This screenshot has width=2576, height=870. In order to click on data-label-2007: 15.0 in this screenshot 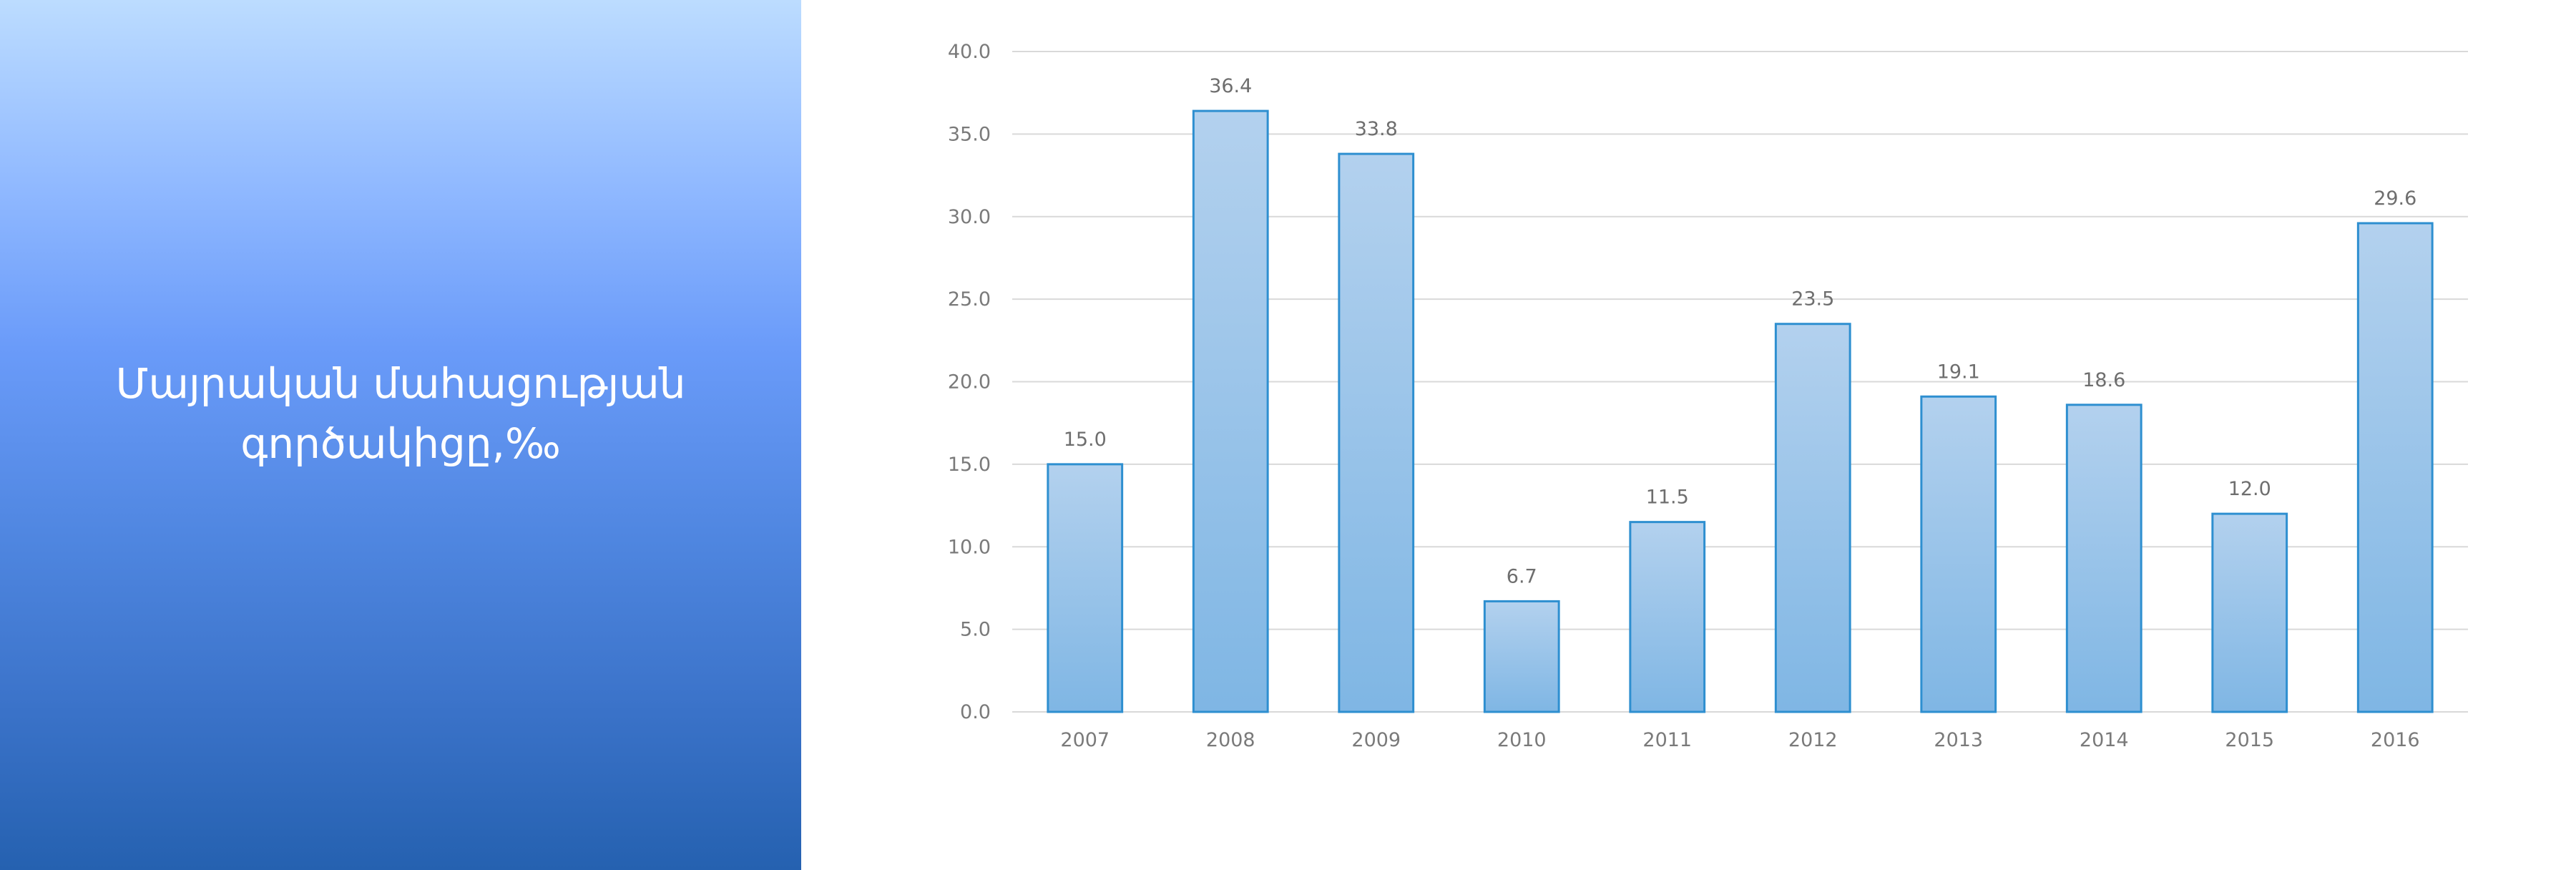, I will do `click(1085, 440)`.